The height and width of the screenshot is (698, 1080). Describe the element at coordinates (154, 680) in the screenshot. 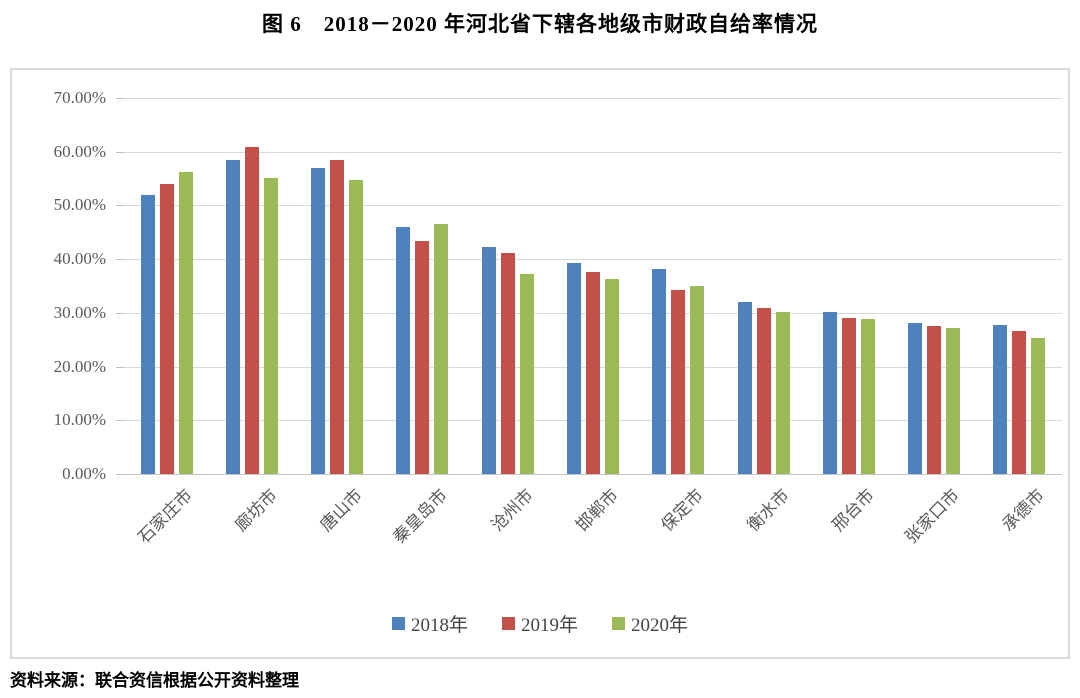

I see `source-note: 资料来源：联合资信根据公开资料整理` at that location.